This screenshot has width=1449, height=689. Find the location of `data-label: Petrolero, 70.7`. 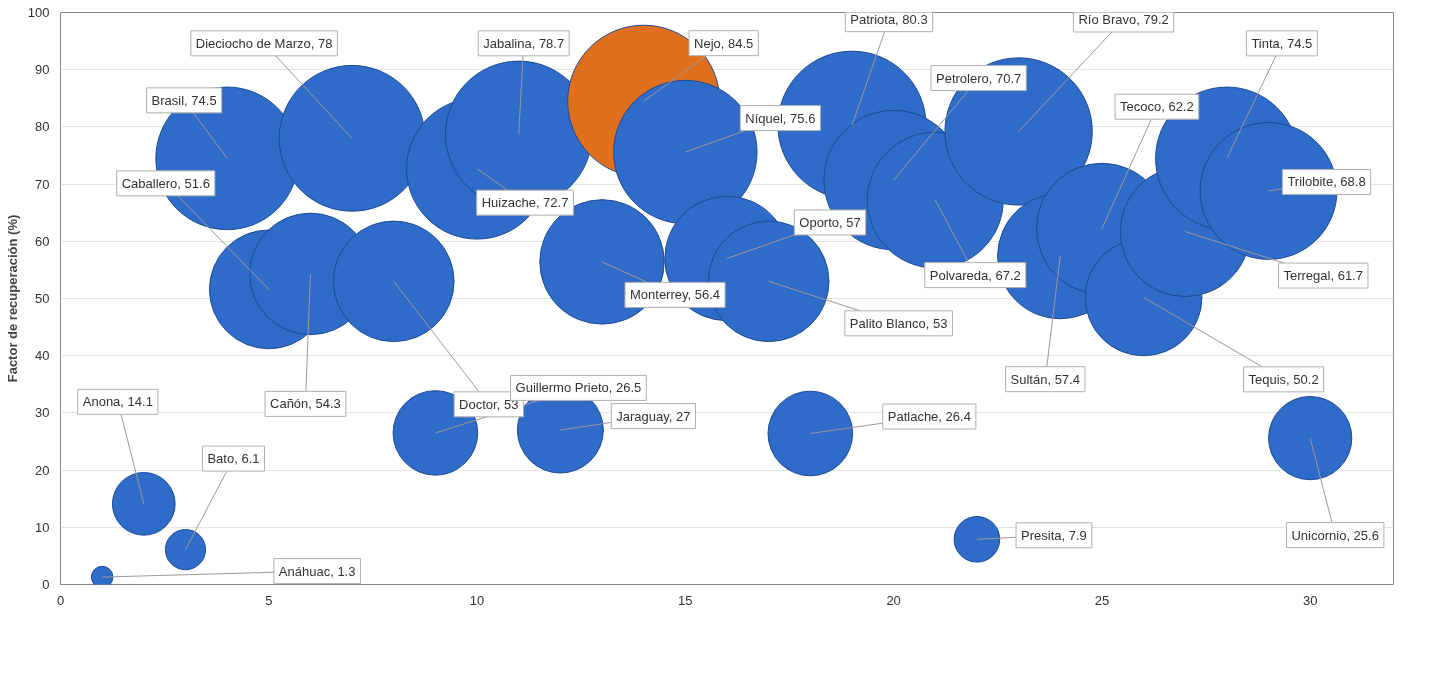

data-label: Petrolero, 70.7 is located at coordinates (978, 78).